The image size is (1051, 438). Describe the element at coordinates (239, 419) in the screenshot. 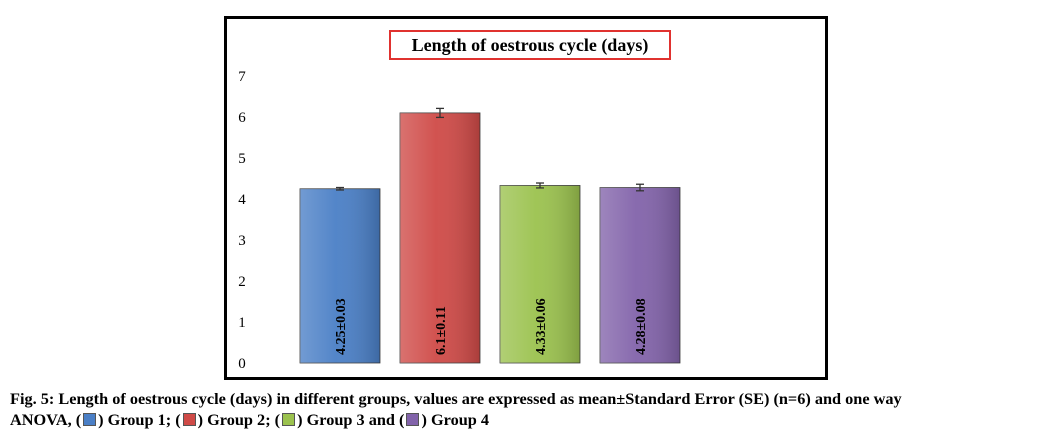

I see `caption-group-2: ) Group 2; (` at that location.